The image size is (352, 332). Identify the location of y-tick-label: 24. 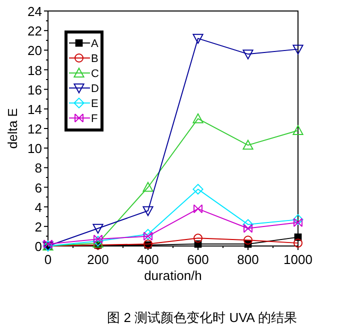
(35, 11).